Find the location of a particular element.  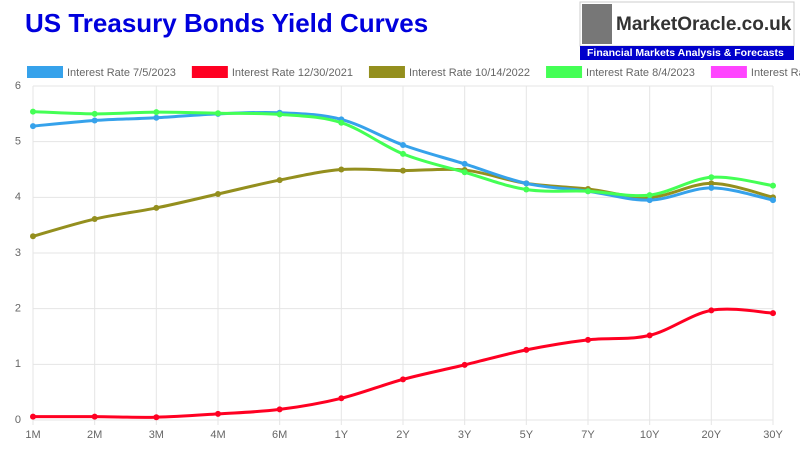

x-tick-label: 4M is located at coordinates (217, 435).